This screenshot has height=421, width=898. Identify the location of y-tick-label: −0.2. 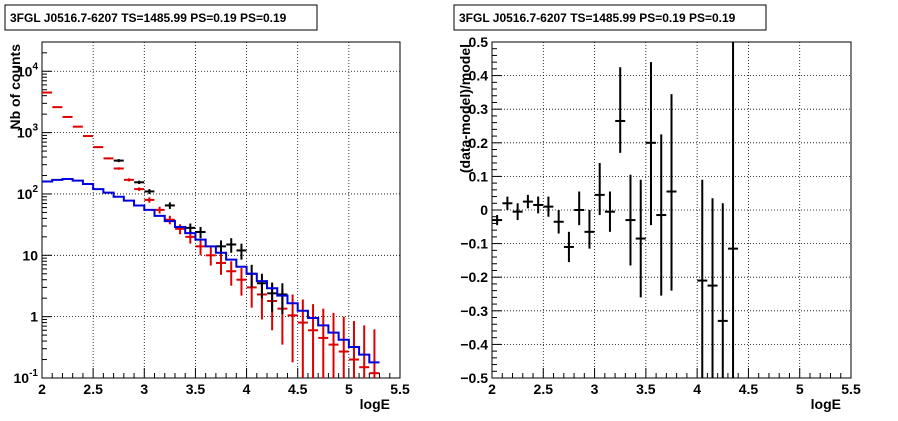
(474, 277).